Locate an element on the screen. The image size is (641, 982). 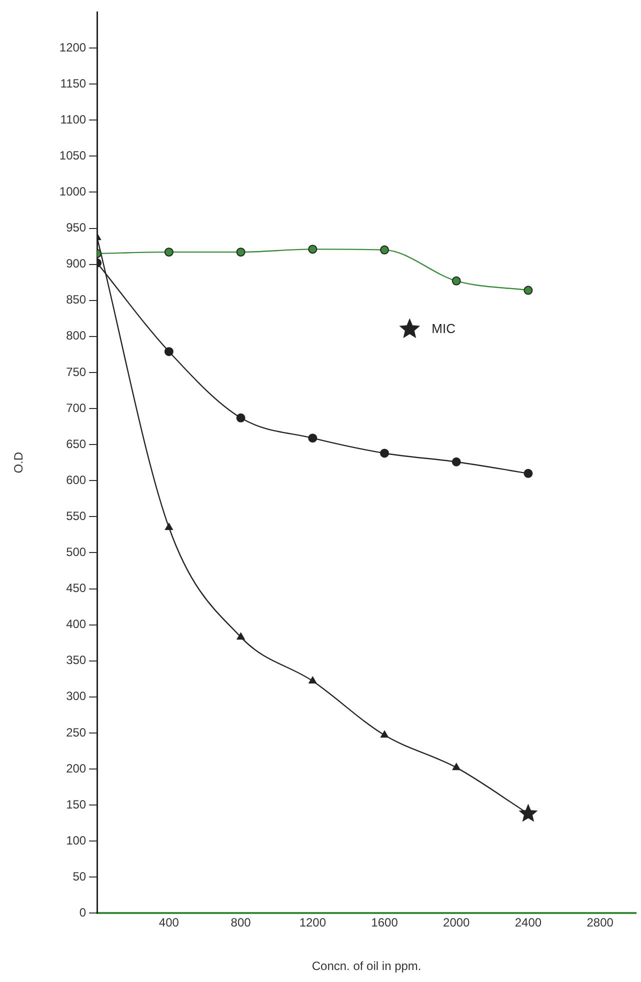
y-tick-label: 900 is located at coordinates (76, 263).